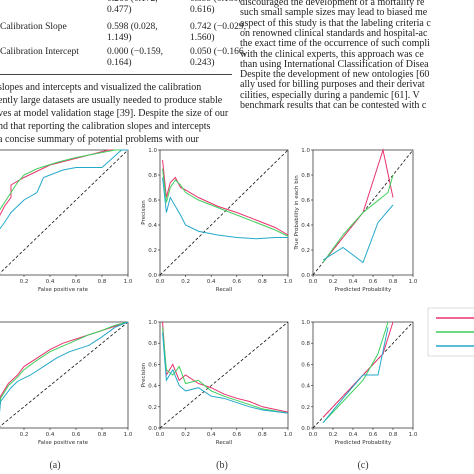 The image size is (474, 474). What do you see at coordinates (135, 57) in the screenshot?
I see `table-cell: 0.000 (−0.159, 0.164)` at bounding box center [135, 57].